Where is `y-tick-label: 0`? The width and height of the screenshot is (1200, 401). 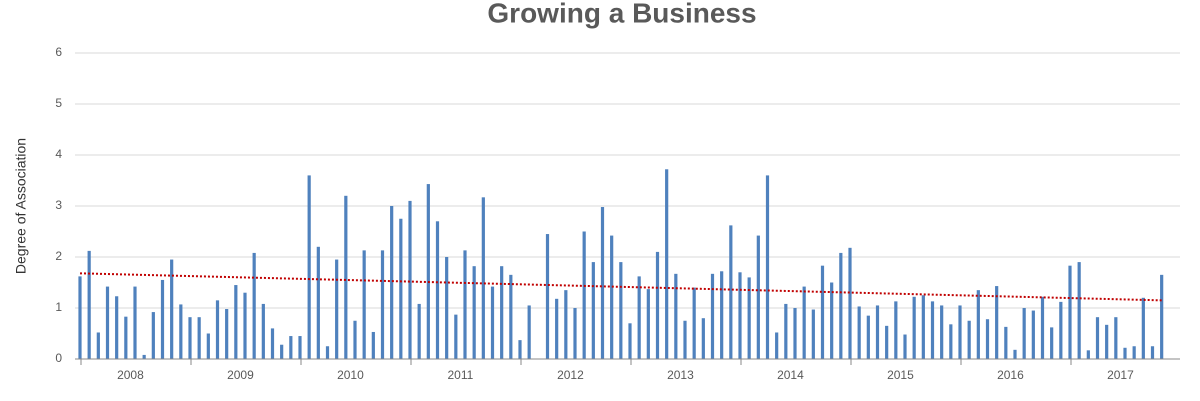
y-tick-label: 0 is located at coordinates (58, 358).